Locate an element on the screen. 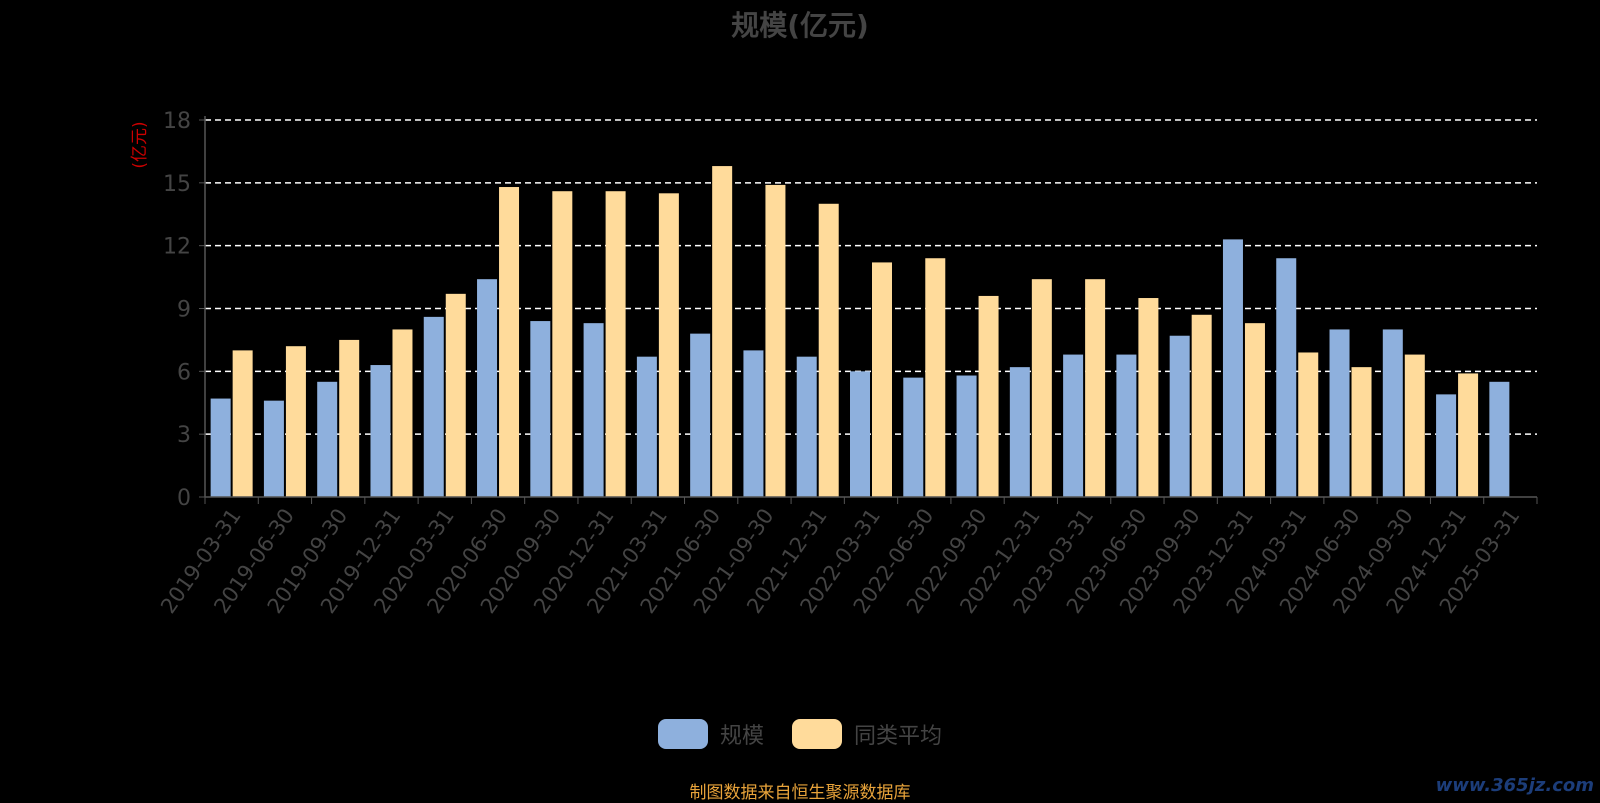  y-axis-label: (亿元) is located at coordinates (140, 144).